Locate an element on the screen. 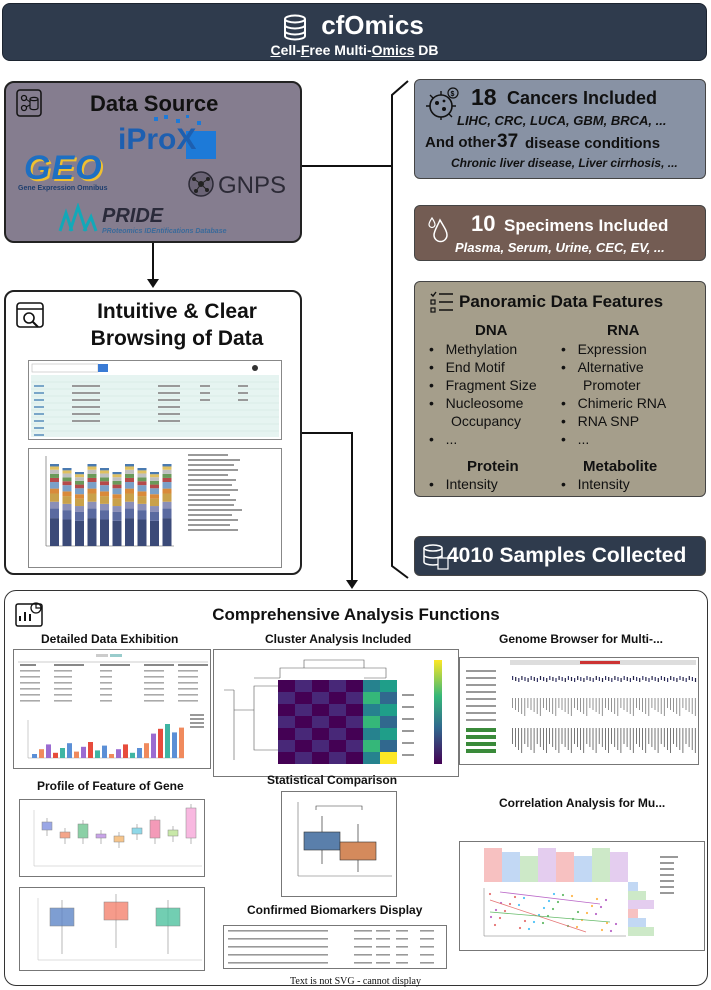 The width and height of the screenshot is (711, 990). app-subtitle: Cell-Free Multi-Omics DB is located at coordinates (354, 50).